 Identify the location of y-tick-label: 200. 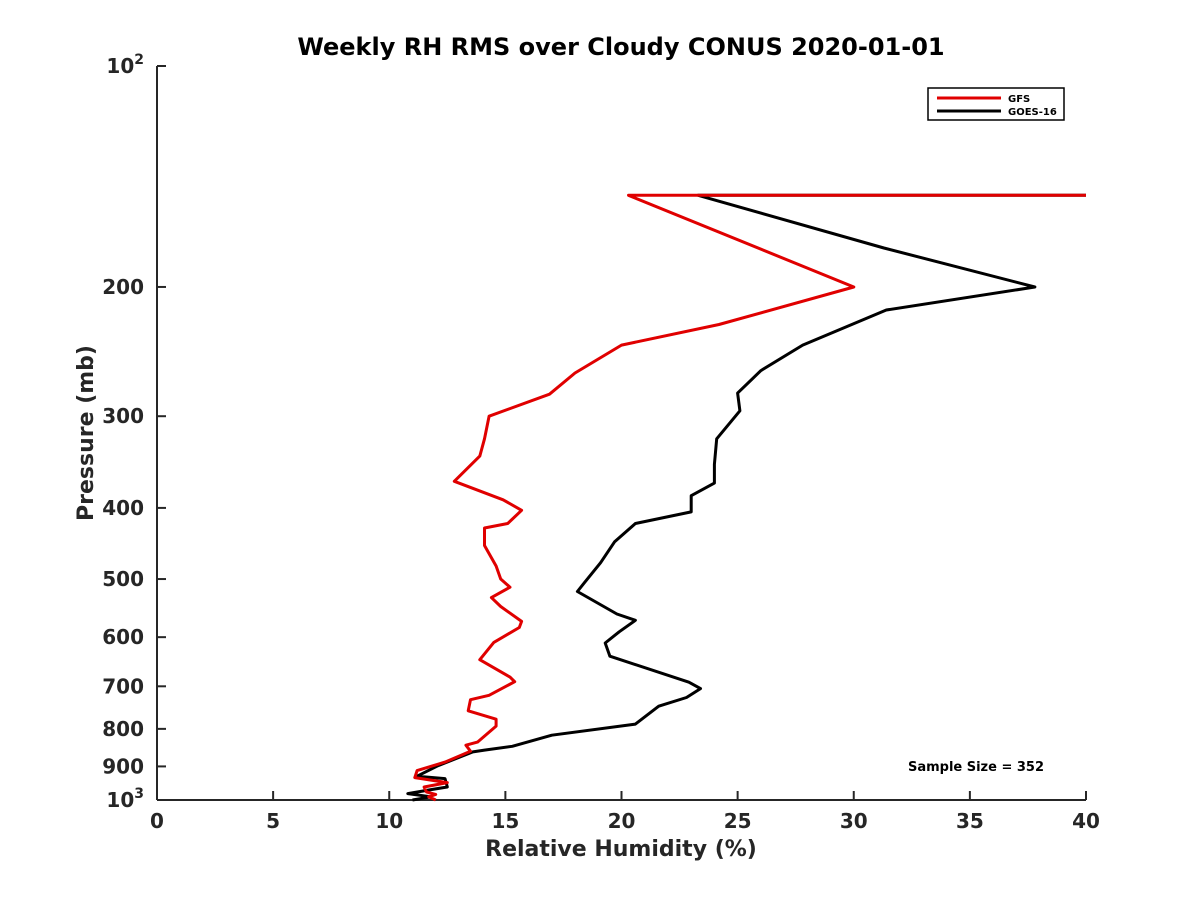
(123, 287).